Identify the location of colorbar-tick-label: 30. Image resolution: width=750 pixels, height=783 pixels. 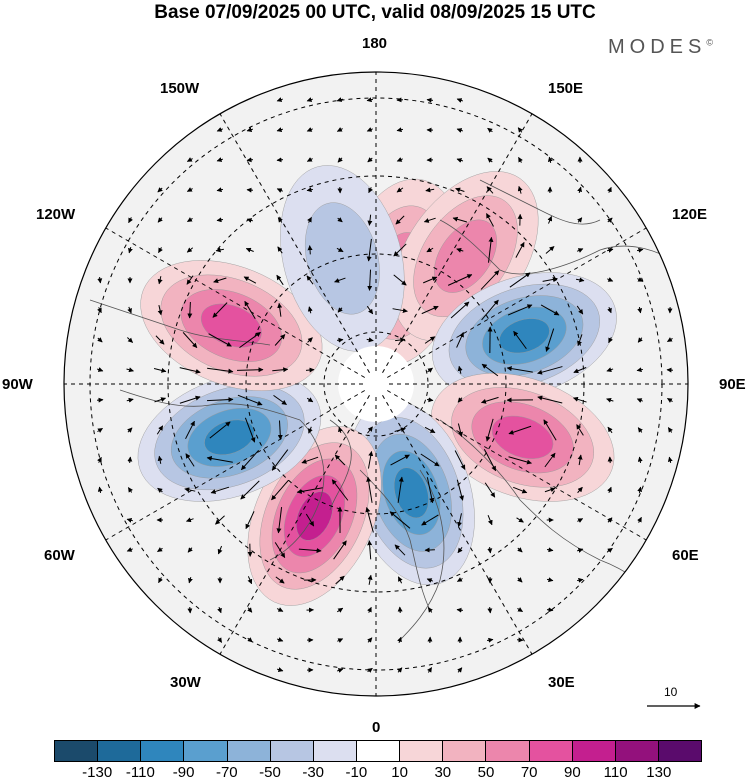
(443, 772).